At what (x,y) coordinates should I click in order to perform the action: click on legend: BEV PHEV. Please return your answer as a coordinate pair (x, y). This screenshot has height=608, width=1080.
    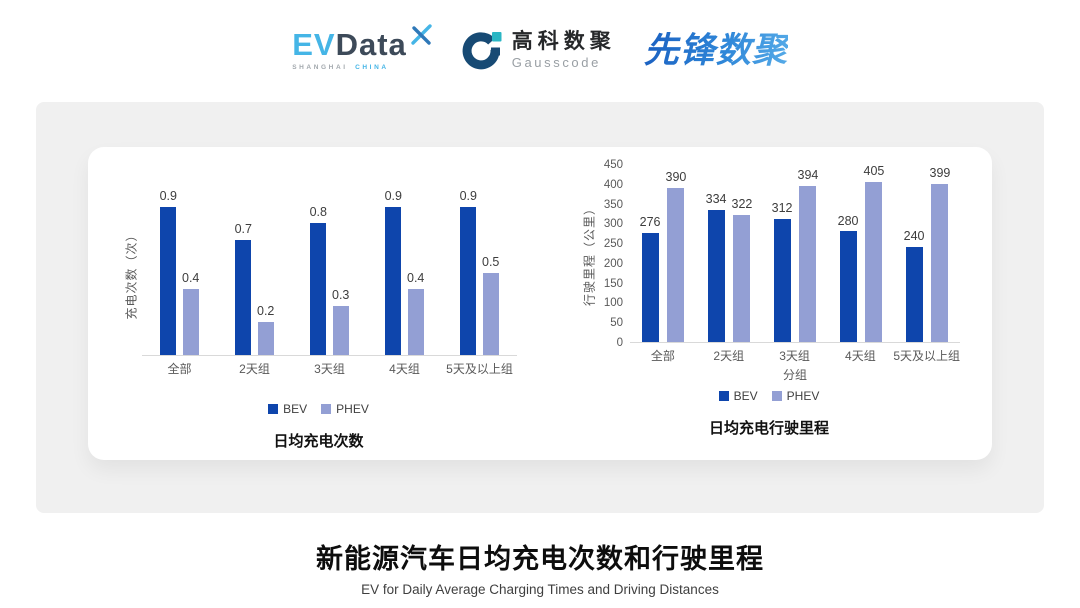
    Looking at the image, I should click on (769, 396).